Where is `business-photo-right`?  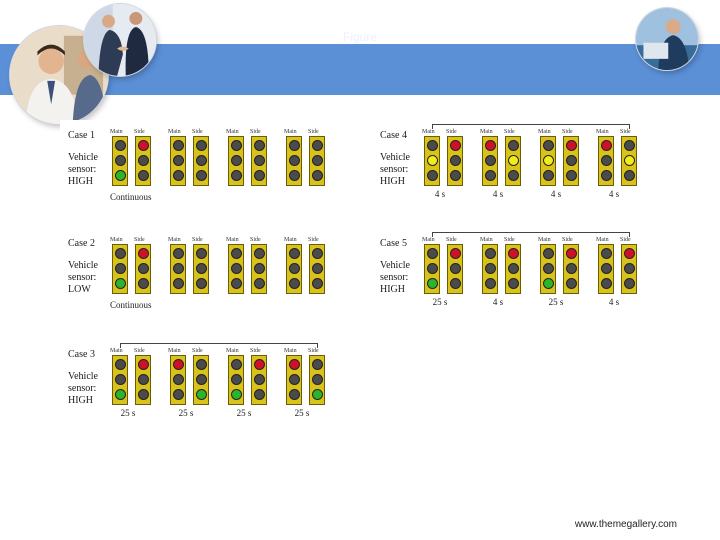 business-photo-right is located at coordinates (667, 39).